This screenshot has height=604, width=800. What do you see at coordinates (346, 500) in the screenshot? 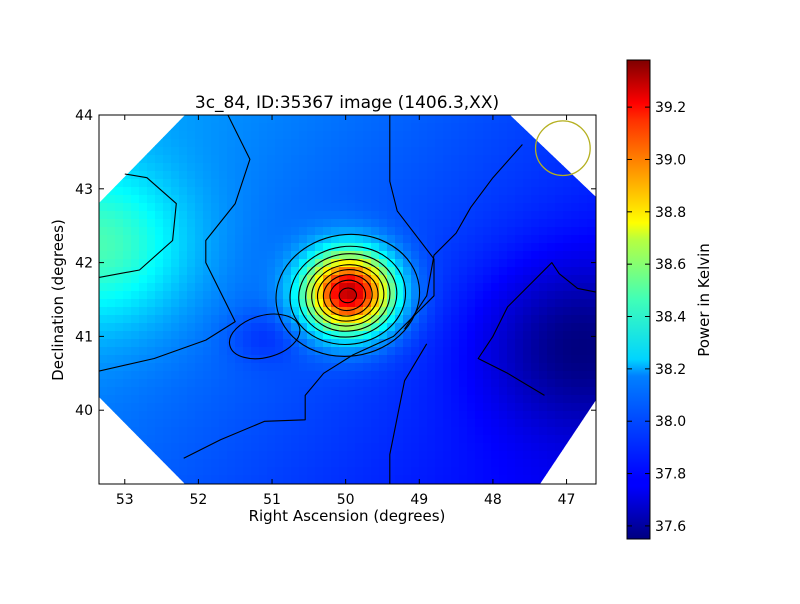
I see `x-tick-label: 50` at bounding box center [346, 500].